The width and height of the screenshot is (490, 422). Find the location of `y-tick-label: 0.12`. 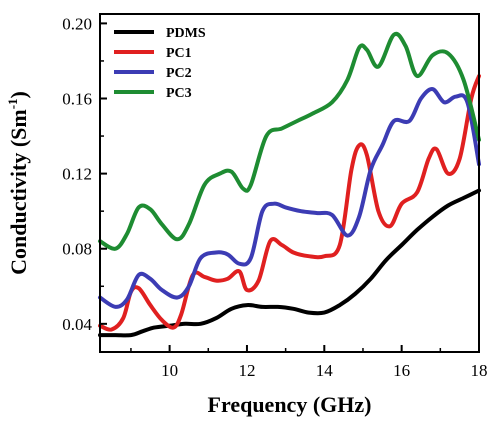

y-tick-label: 0.12 is located at coordinates (77, 174).